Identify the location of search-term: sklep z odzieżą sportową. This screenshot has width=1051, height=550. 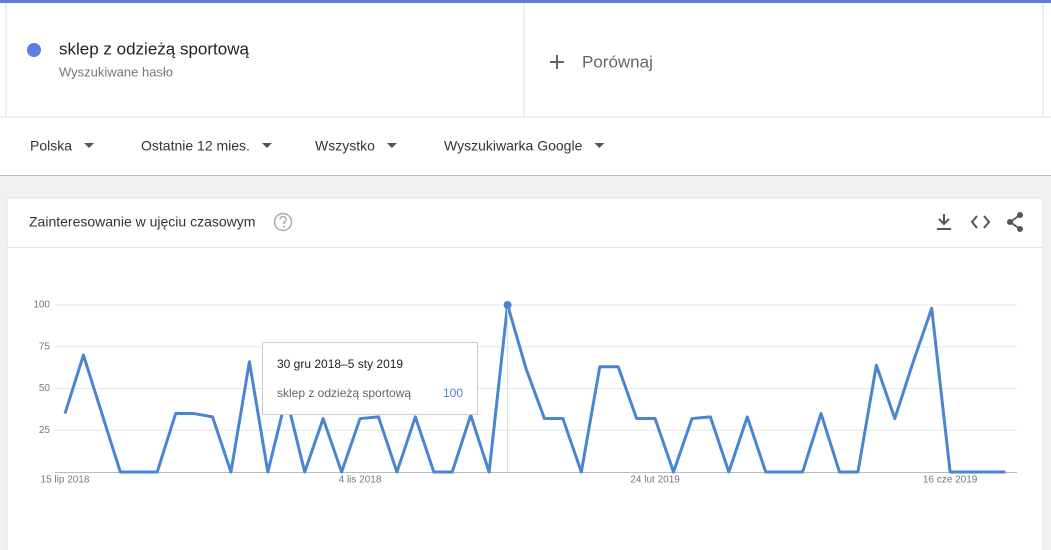
(154, 48).